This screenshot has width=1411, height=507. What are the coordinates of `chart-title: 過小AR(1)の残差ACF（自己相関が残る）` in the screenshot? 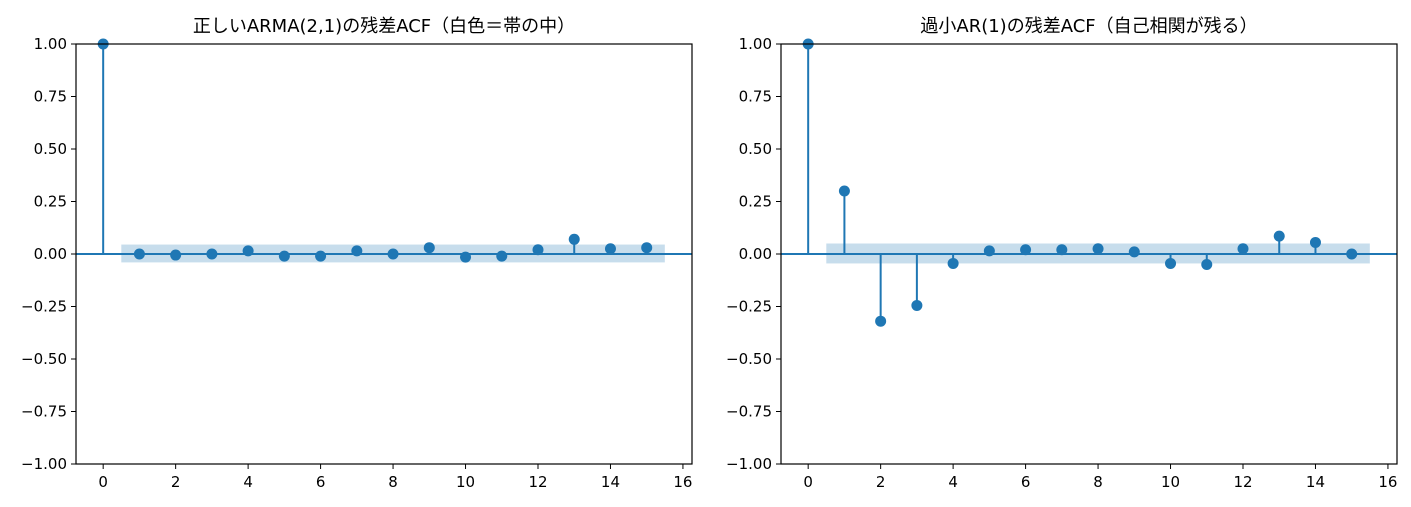 It's located at (1088, 26).